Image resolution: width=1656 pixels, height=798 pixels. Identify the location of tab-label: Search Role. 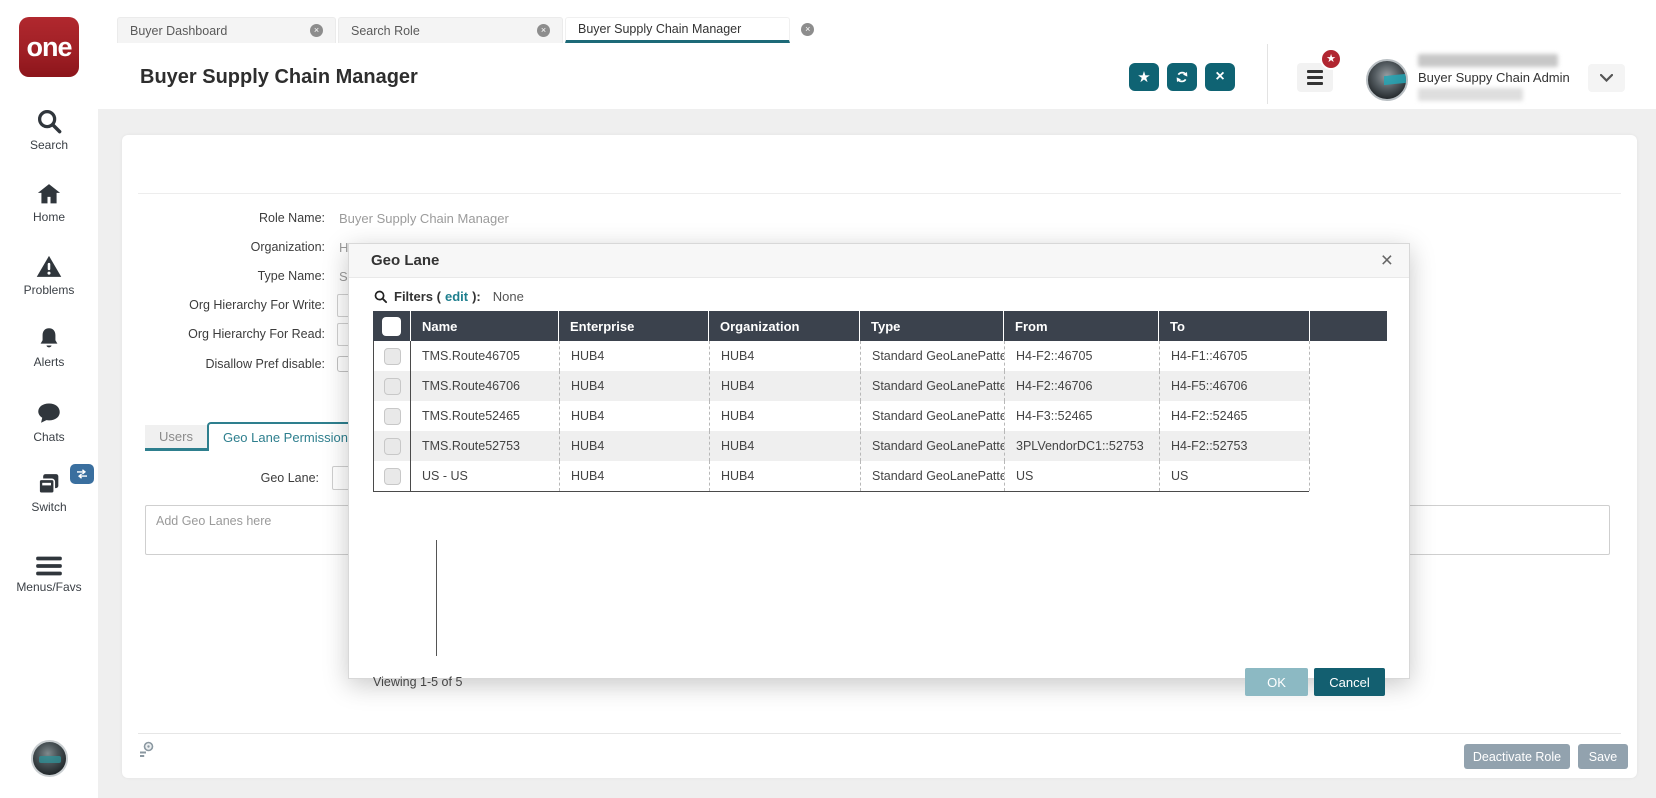
(385, 30).